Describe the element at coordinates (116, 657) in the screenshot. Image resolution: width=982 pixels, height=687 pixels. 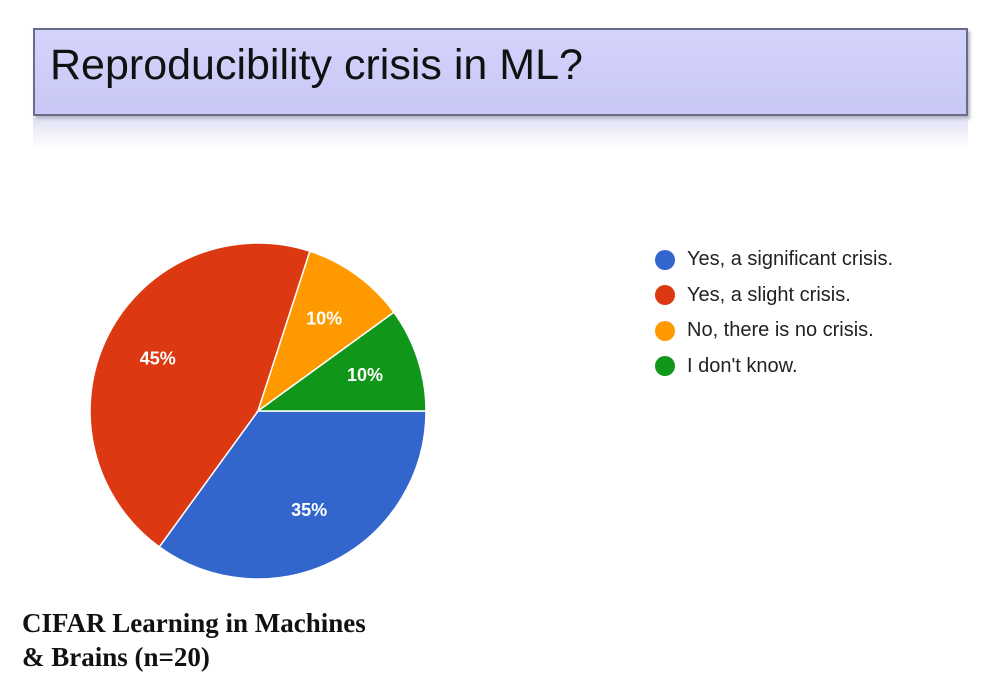
I see `source-caption-line-2: & Brains (n=20)` at that location.